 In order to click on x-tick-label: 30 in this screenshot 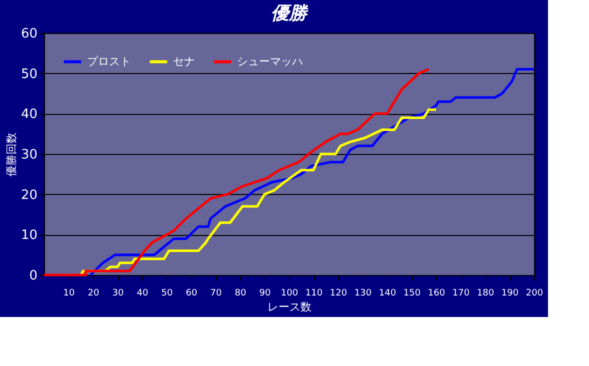, I will do `click(118, 293)`.